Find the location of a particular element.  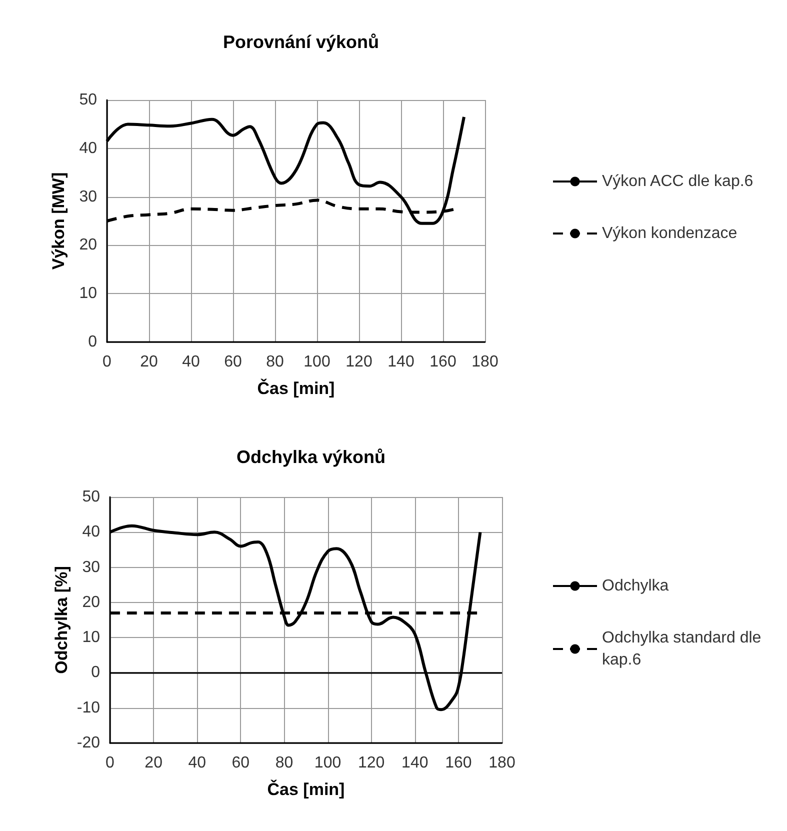

y-tick-label: -10 is located at coordinates (88, 707).